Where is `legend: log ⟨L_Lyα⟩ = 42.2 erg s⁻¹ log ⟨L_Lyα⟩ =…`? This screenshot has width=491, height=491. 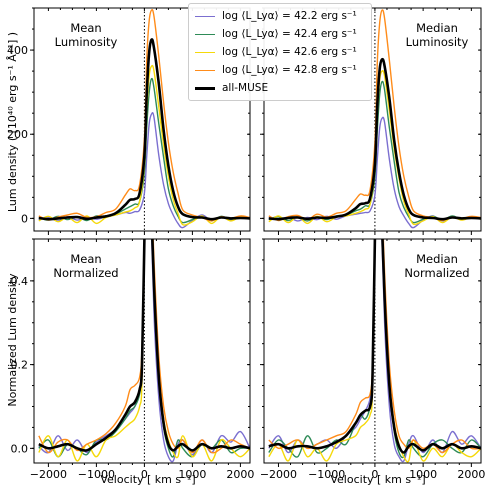
legend: log ⟨L_Lyα⟩ = 42.2 erg s⁻¹ log ⟨L_Lyα⟩ =… is located at coordinates (280, 52).